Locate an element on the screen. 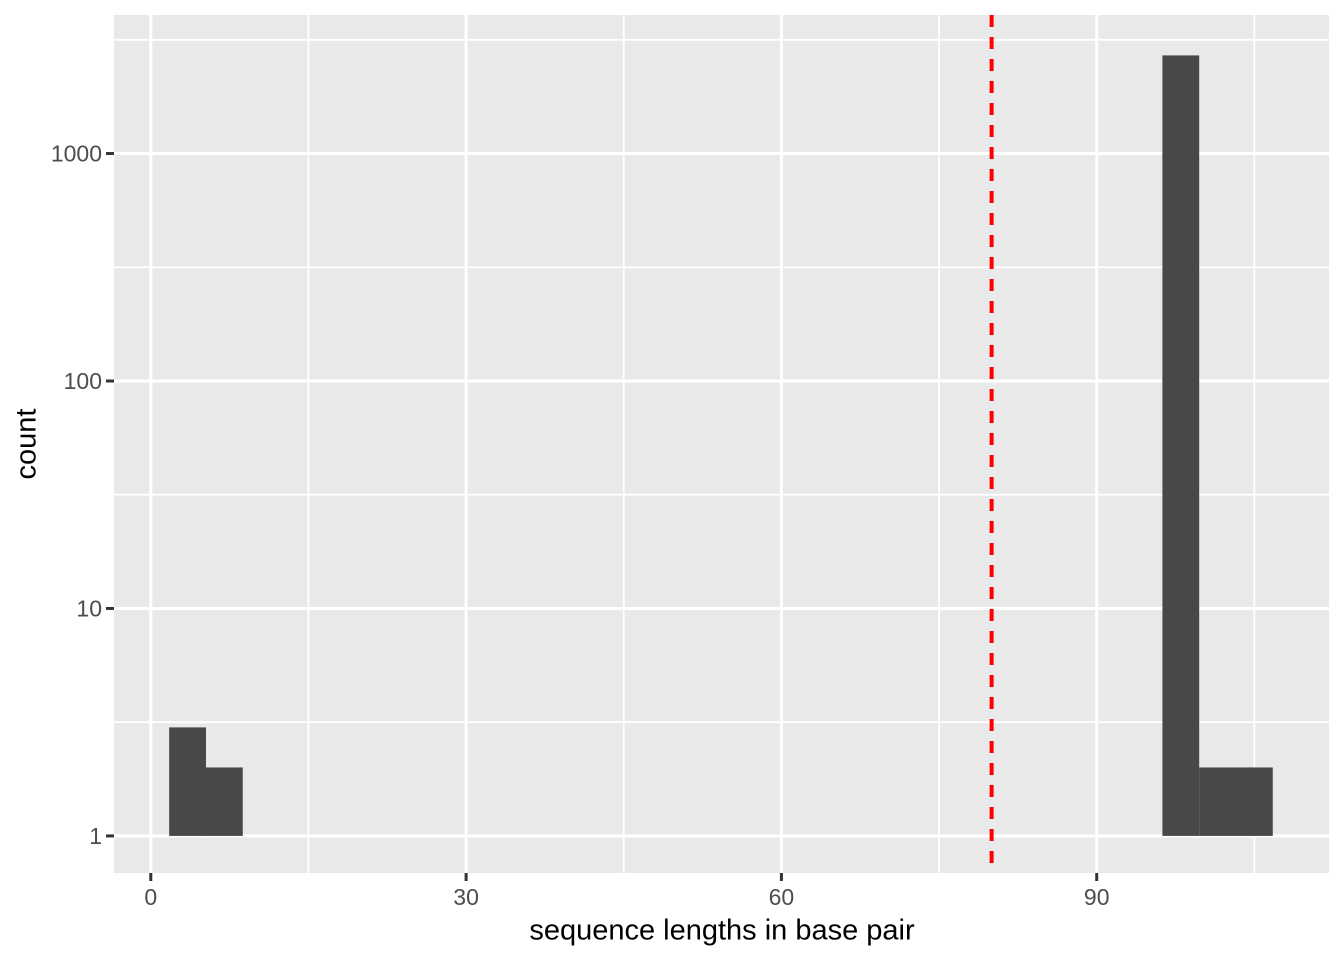  x-tick-label: 90 is located at coordinates (1097, 897).